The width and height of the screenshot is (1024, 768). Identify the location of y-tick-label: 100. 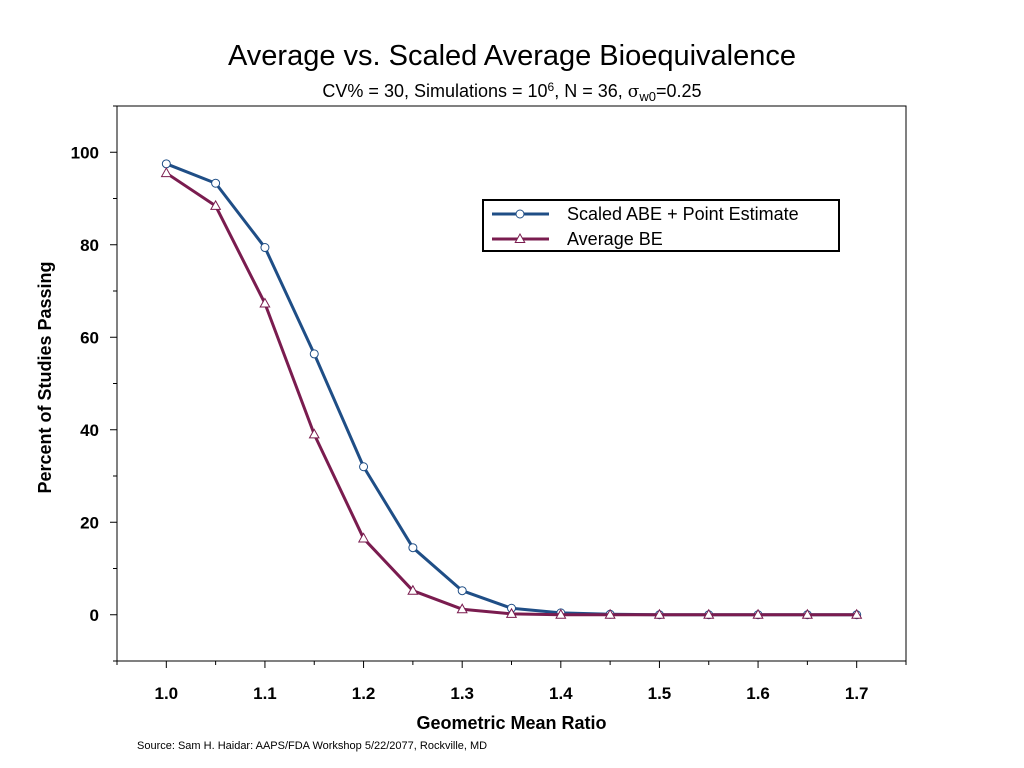
(85, 152).